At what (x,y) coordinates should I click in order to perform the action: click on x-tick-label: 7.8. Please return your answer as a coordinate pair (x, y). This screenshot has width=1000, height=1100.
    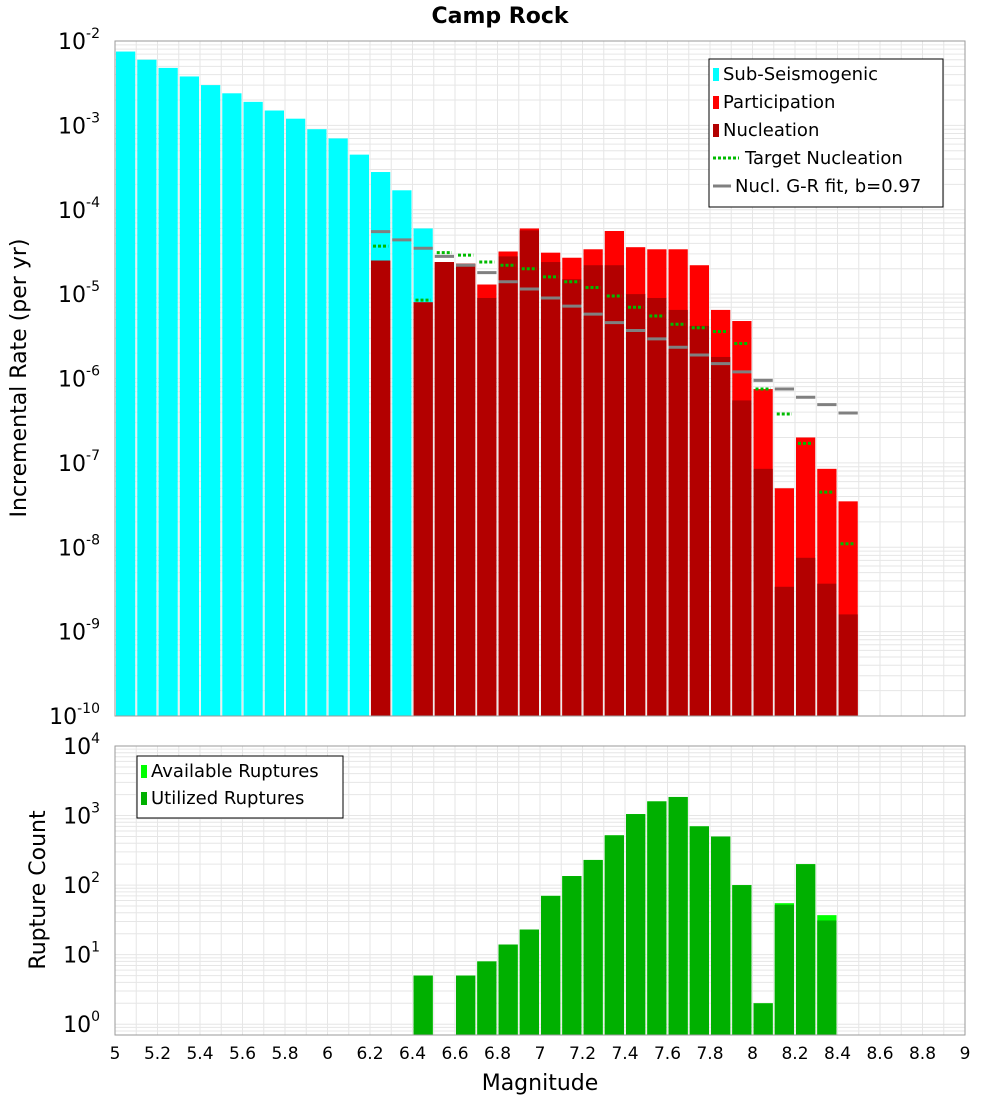
    Looking at the image, I should click on (709, 1054).